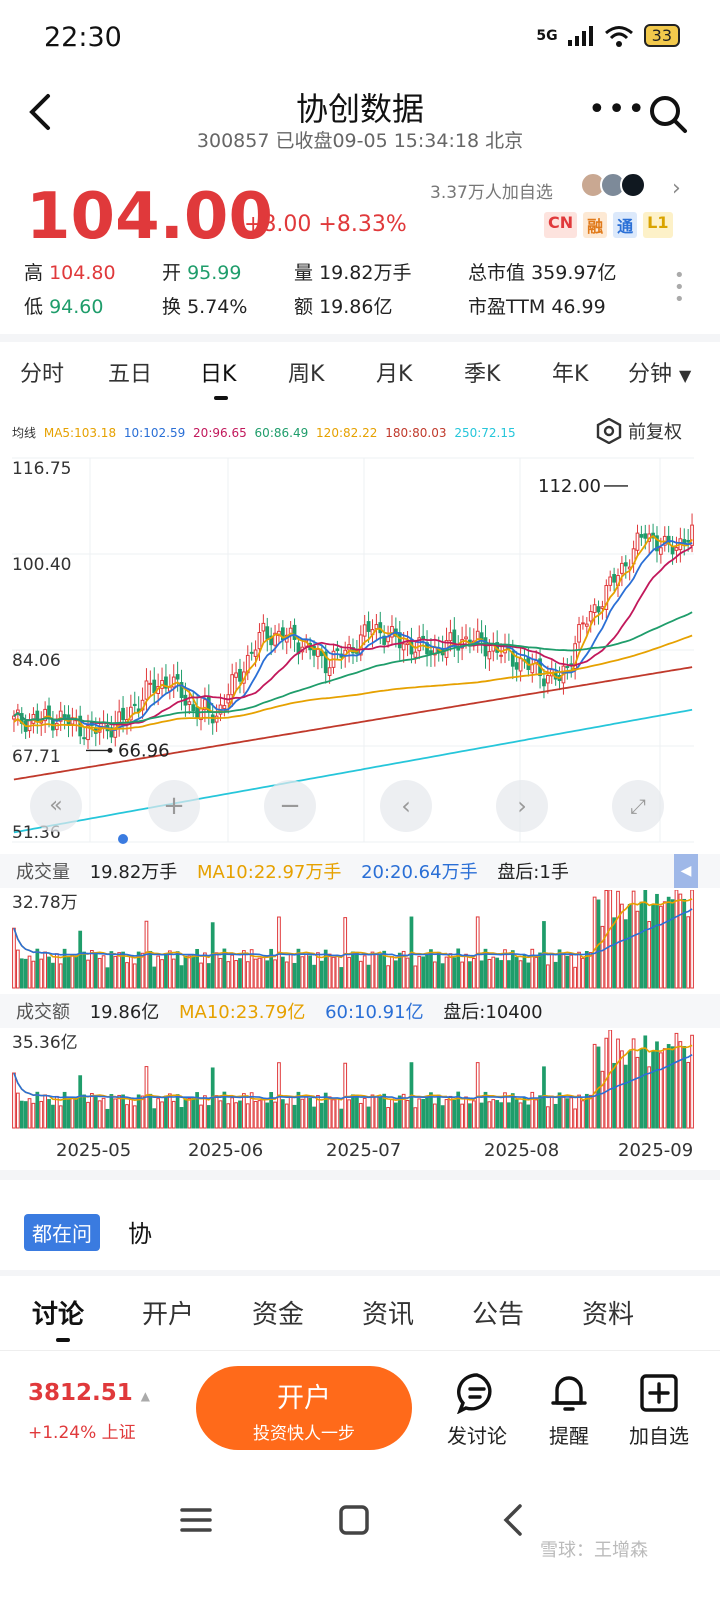  Describe the element at coordinates (491, 193) in the screenshot. I see `followers-count: 3.37万人加自选` at that location.